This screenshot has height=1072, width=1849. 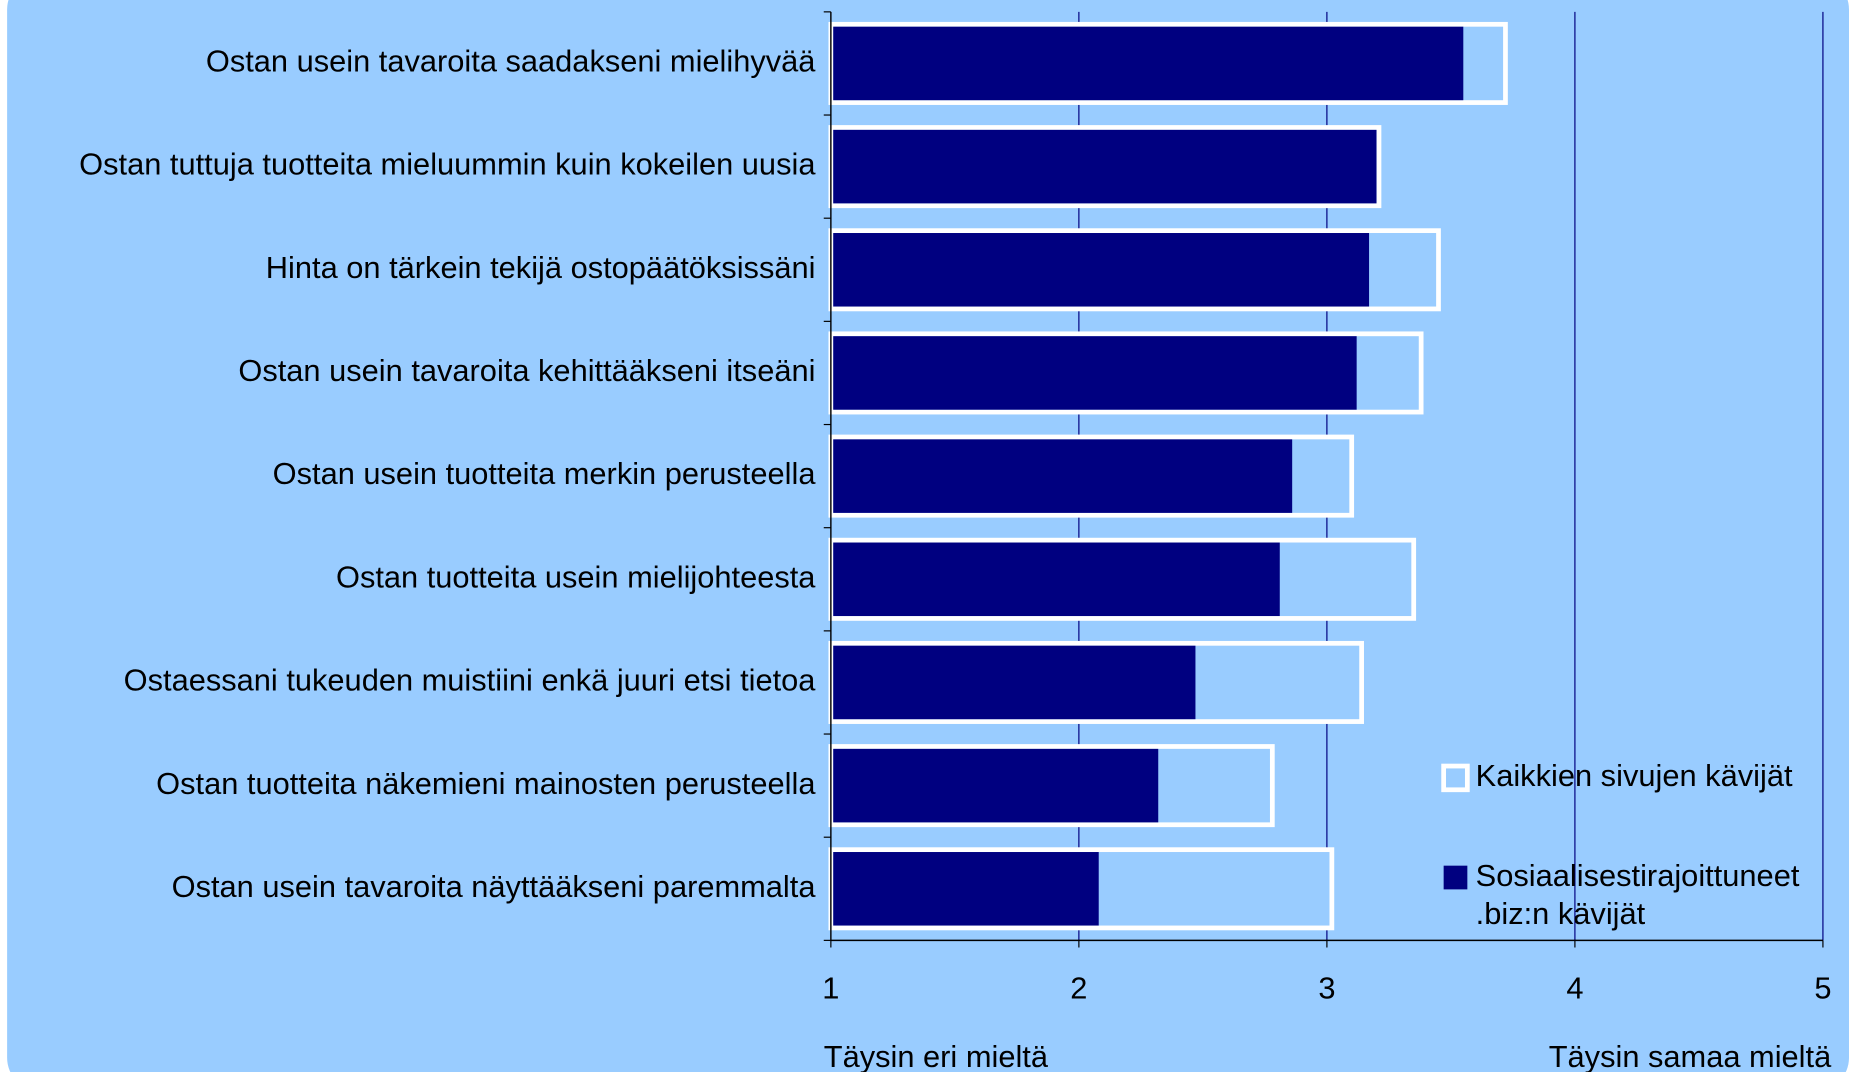 I want to click on legend-label: Kaikkien sivujen kävijät, so click(x=1634, y=775).